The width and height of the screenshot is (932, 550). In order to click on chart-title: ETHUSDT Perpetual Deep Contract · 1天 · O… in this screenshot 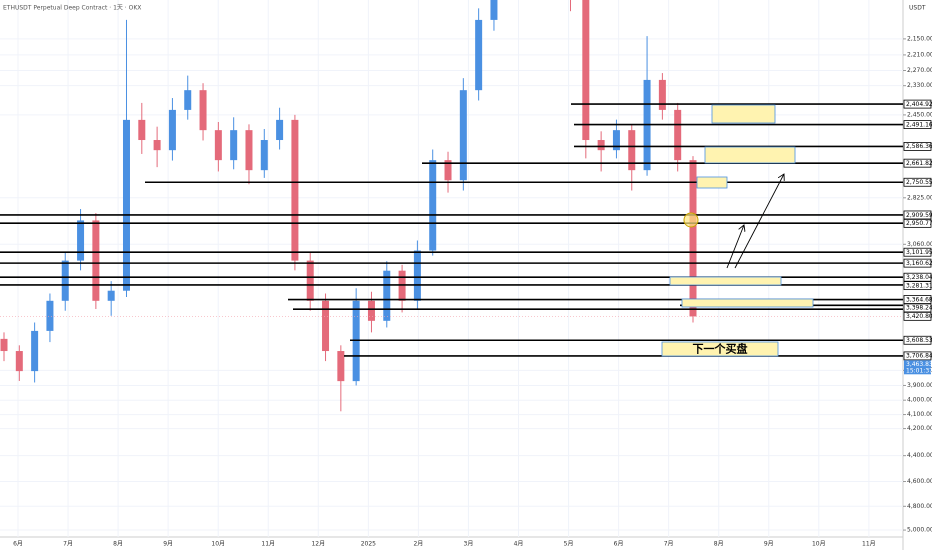, I will do `click(72, 8)`.